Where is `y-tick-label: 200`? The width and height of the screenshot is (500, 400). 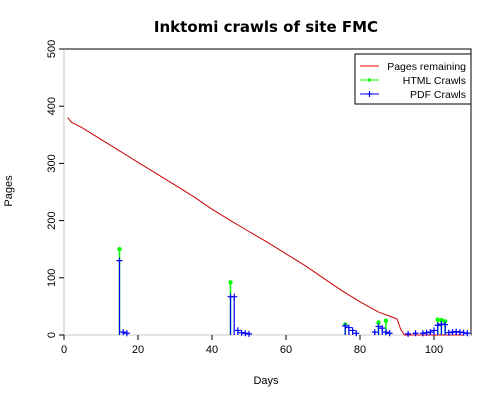
y-tick-label: 200 is located at coordinates (52, 220).